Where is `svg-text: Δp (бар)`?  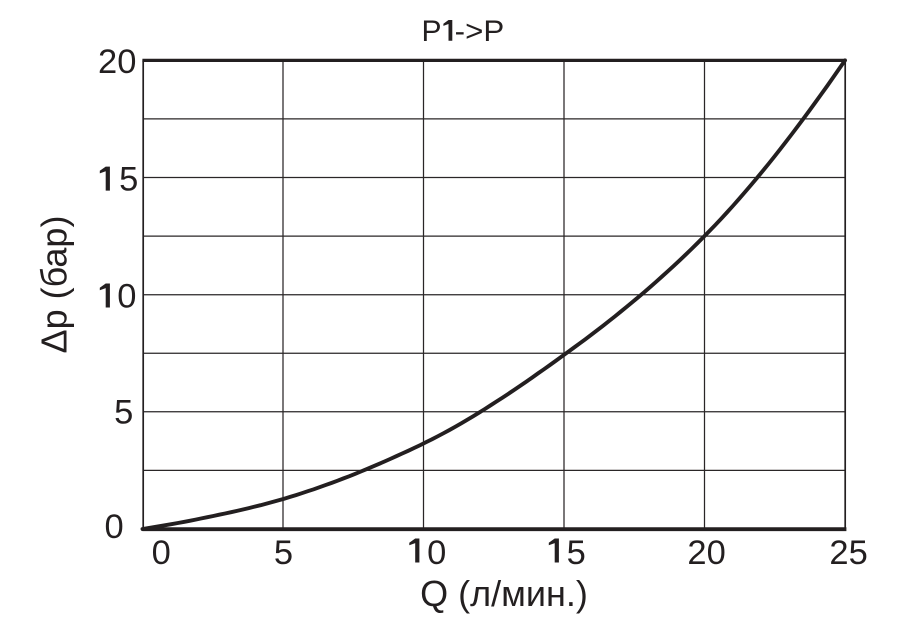 svg-text: Δp (бар) is located at coordinates (54, 285).